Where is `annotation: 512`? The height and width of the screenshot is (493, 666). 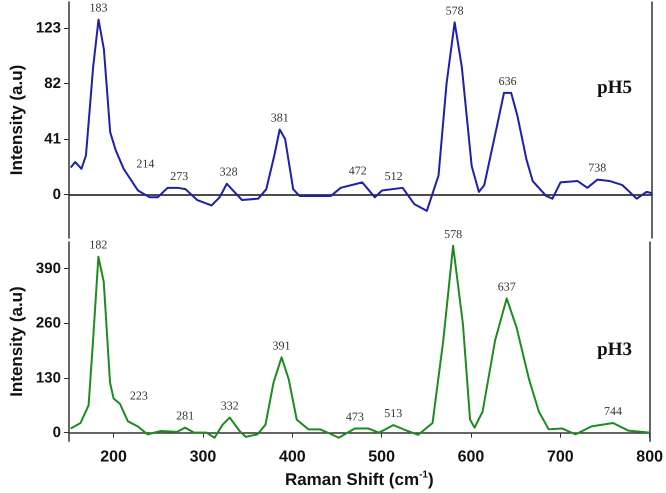 annotation: 512 is located at coordinates (393, 175).